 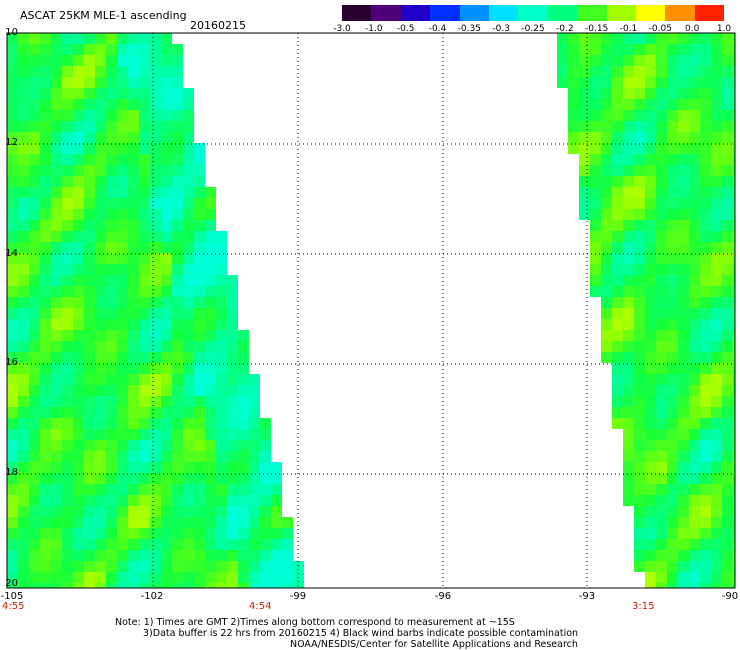 I want to click on colorbar-label: 0.0, so click(x=692, y=29).